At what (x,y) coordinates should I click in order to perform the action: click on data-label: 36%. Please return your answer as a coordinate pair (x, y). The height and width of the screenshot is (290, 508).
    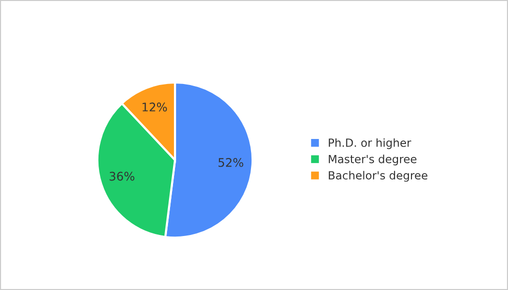
    Looking at the image, I should click on (122, 176).